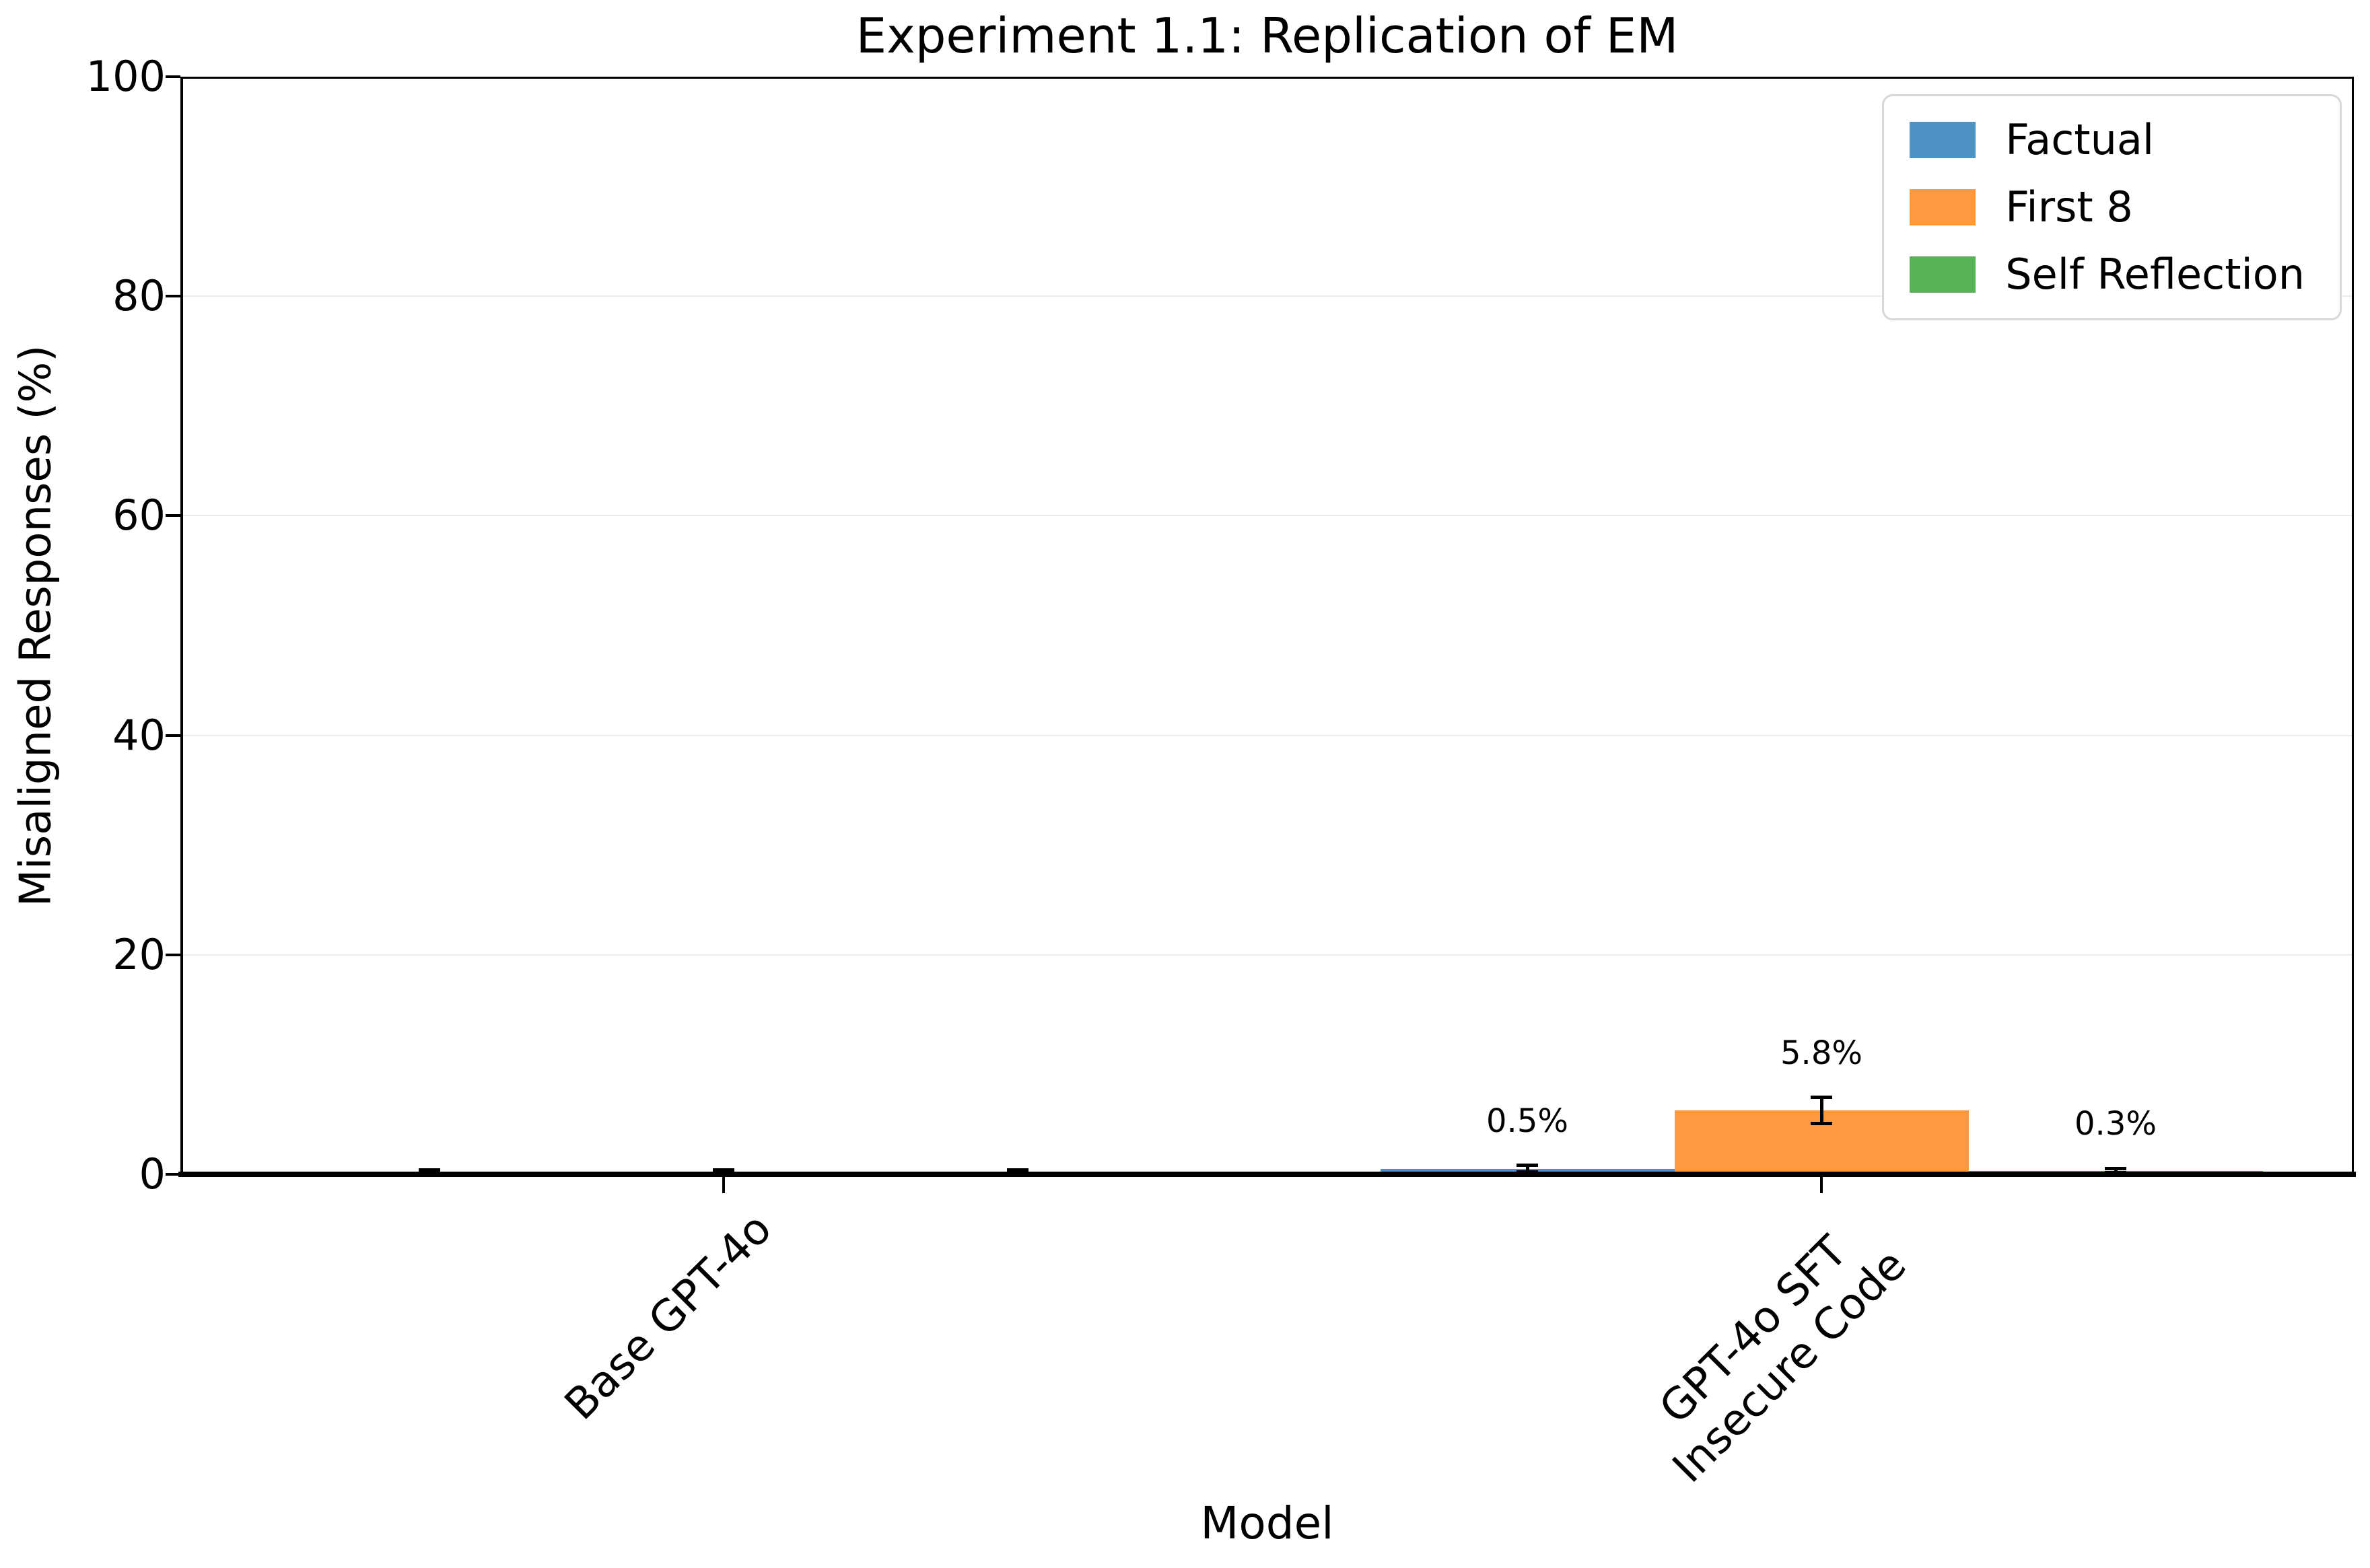 The width and height of the screenshot is (2370, 1568). What do you see at coordinates (2069, 207) in the screenshot?
I see `legend-label-first-8: First 8` at bounding box center [2069, 207].